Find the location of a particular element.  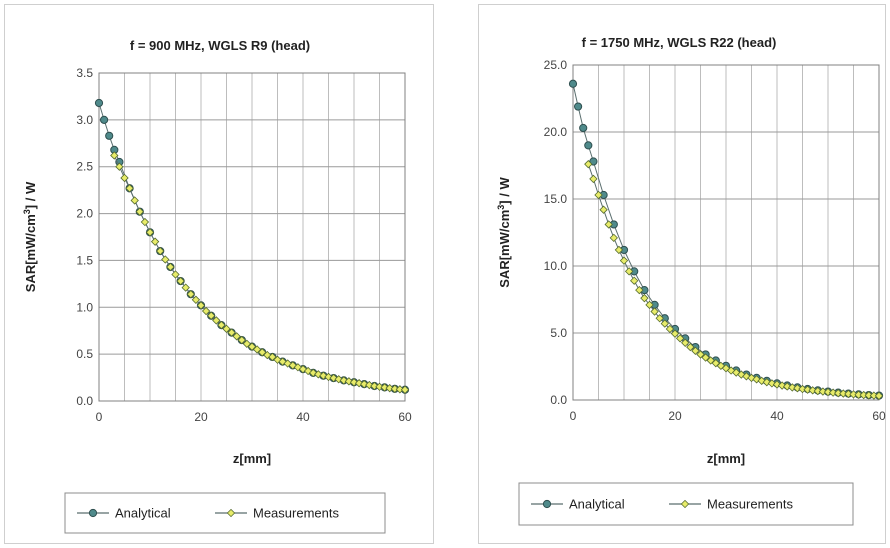

y-tick-label: 2.0 is located at coordinates (84, 214).